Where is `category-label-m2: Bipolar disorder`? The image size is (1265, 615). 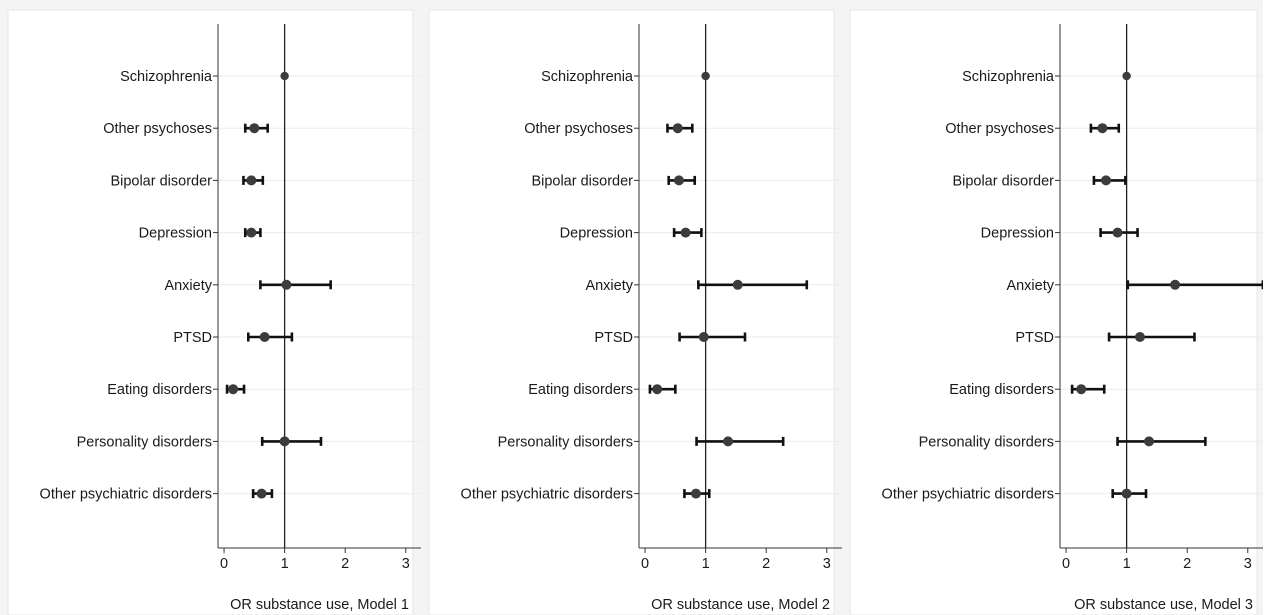 category-label-m2: Bipolar disorder is located at coordinates (582, 181).